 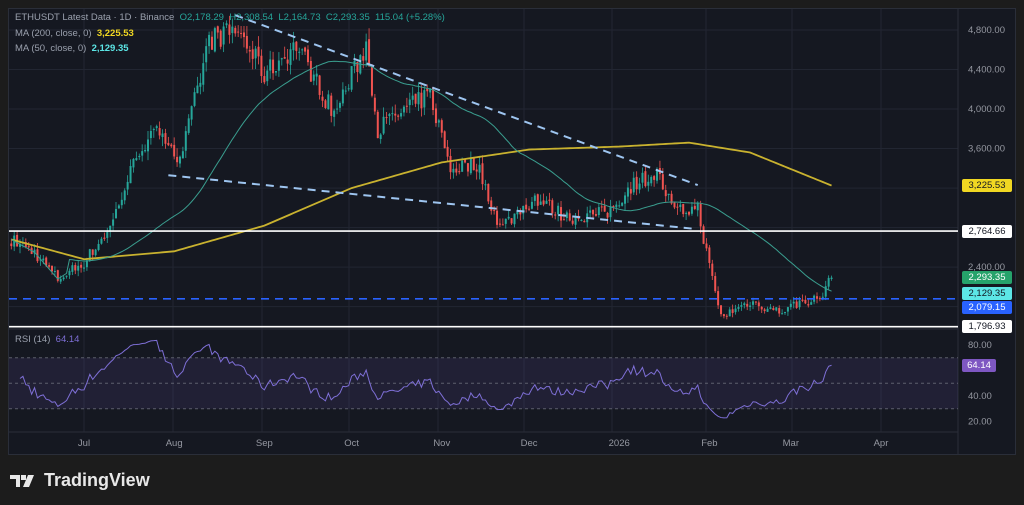 I want to click on rsi-axis-tick: 40.00, so click(x=980, y=396).